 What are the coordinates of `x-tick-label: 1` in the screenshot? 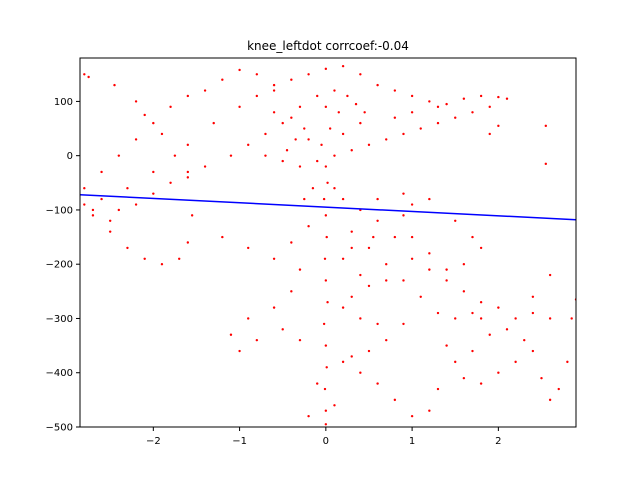 It's located at (412, 441).